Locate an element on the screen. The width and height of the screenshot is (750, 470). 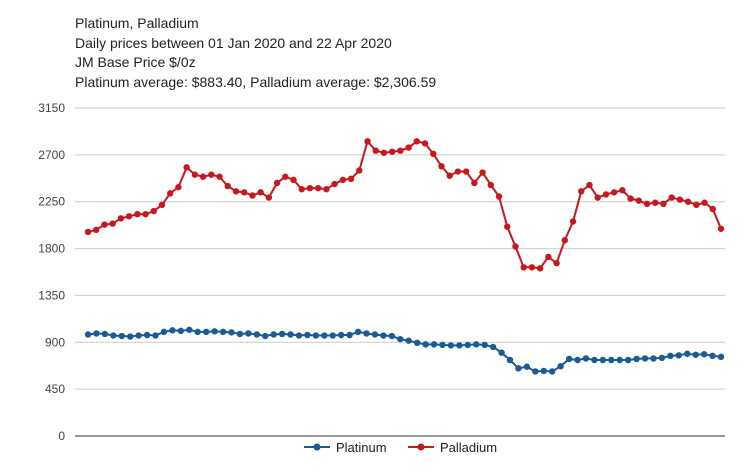
legend-item-palladium: Palladium is located at coordinates (452, 447).